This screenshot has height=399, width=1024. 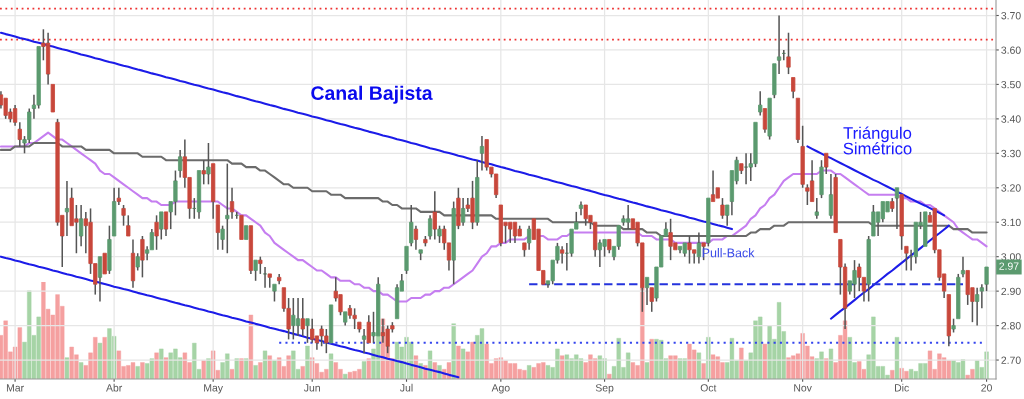 I want to click on y-tick-label: 3.20, so click(x=1011, y=188).